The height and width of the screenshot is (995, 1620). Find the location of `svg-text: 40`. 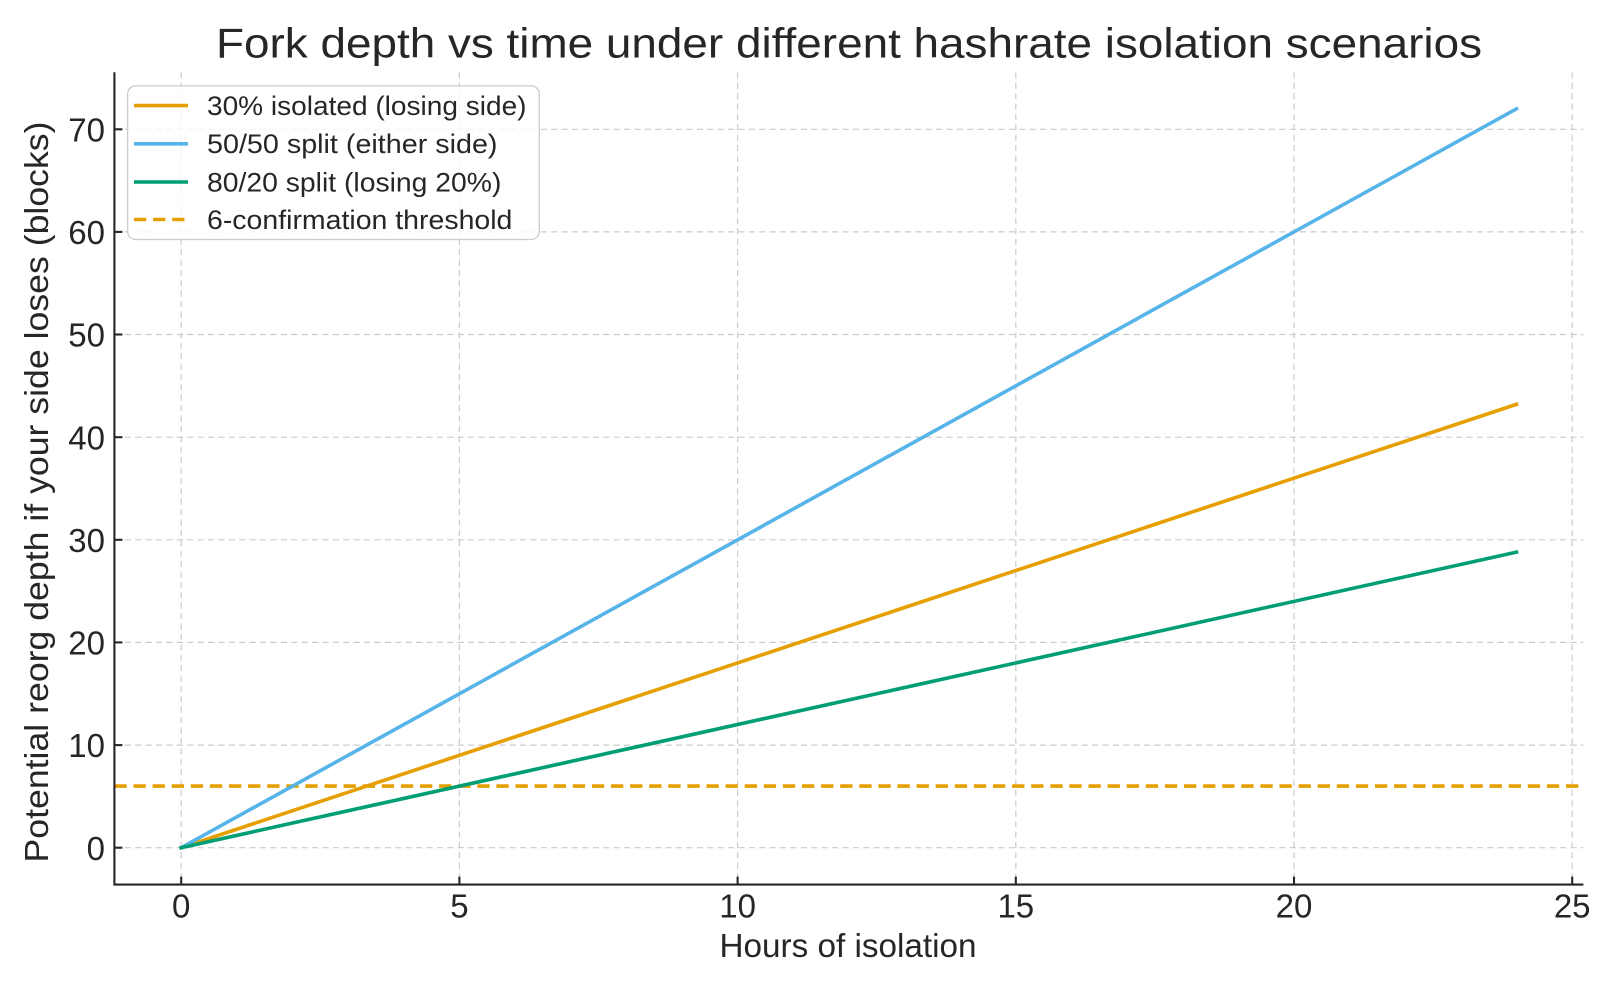

svg-text: 40 is located at coordinates (86, 437).